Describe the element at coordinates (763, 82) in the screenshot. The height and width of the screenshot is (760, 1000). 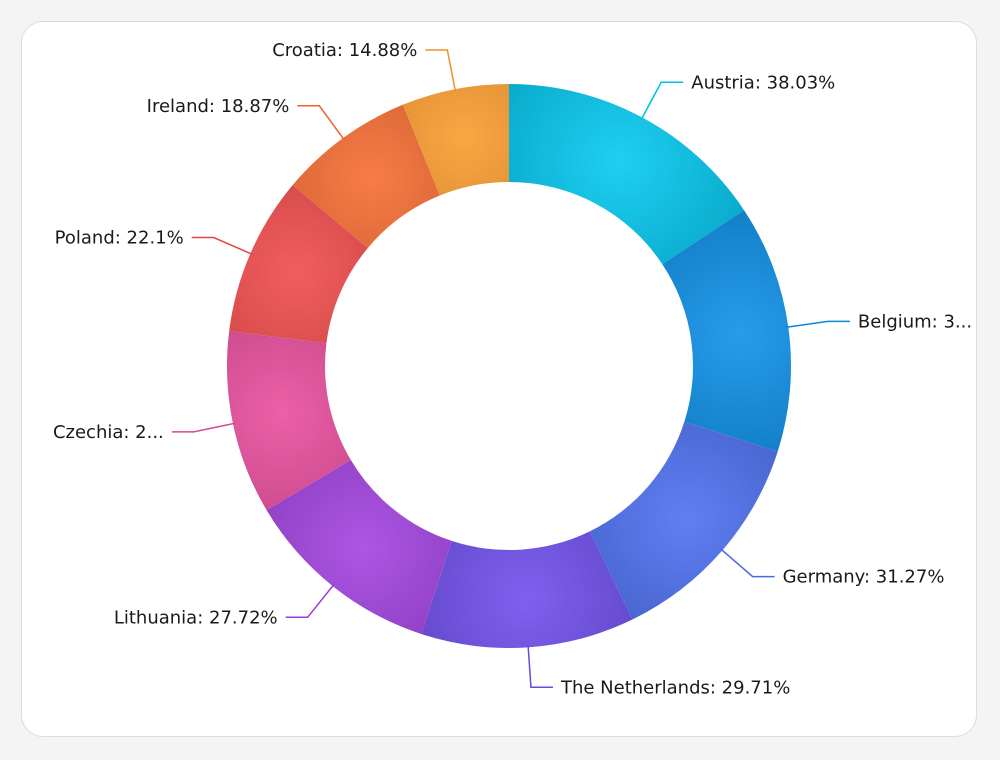
I see `slice-label-austria: Austria: 38.03%` at that location.